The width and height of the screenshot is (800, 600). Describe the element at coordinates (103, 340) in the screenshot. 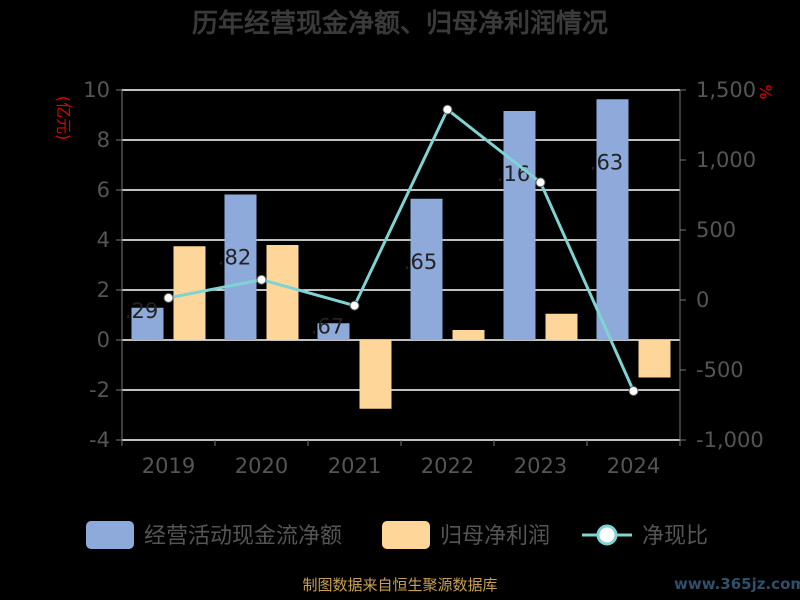

I see `y-left-tick-label: 0` at that location.